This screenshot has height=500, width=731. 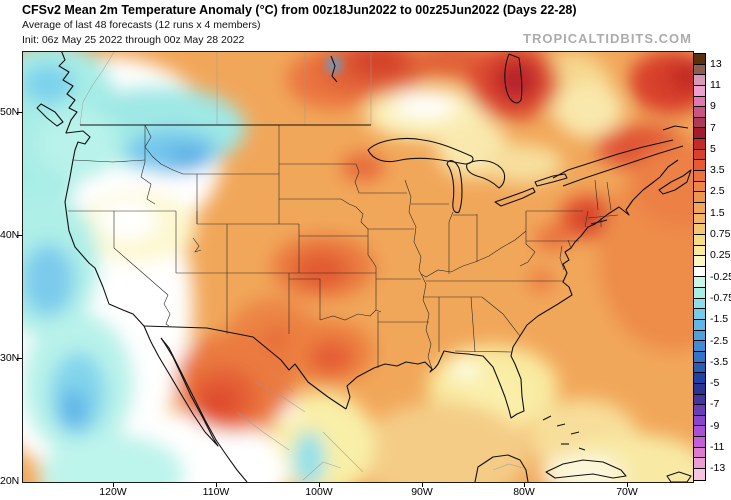 What do you see at coordinates (720, 255) in the screenshot?
I see `colorbar-label: 0.25` at bounding box center [720, 255].